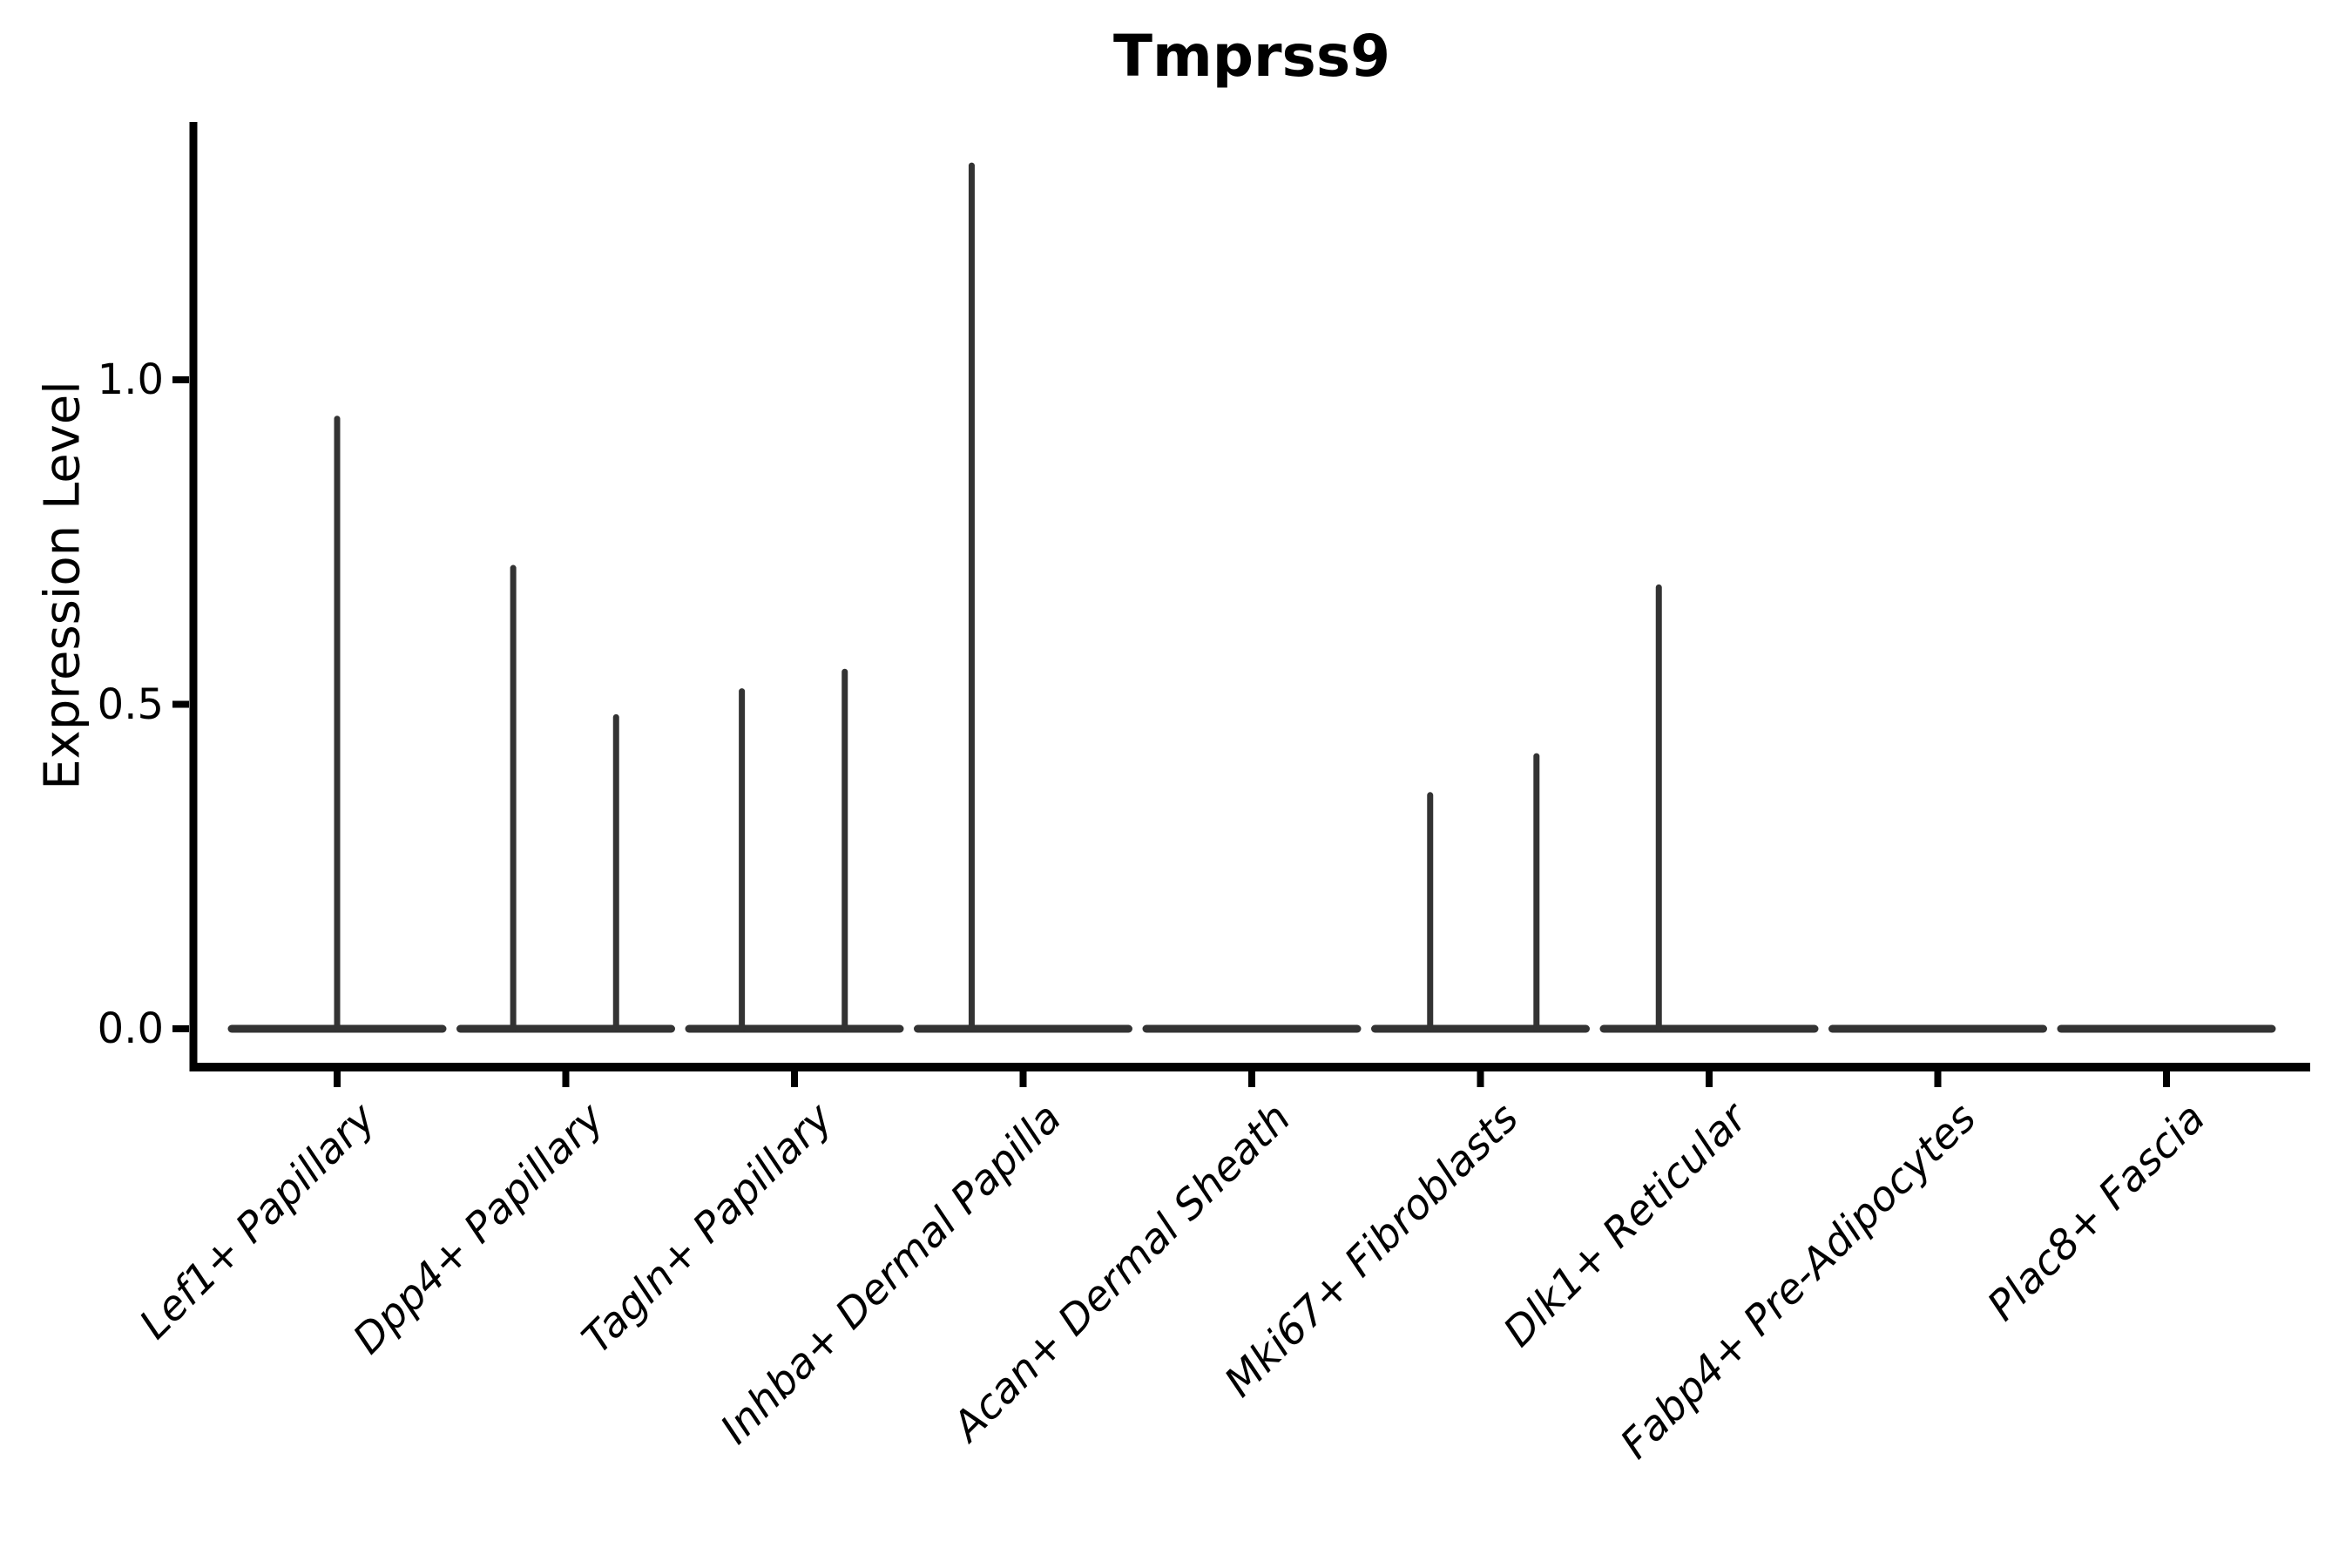 This screenshot has width=2352, height=1568. What do you see at coordinates (130, 379) in the screenshot?
I see `y-tick-label: 1.0` at bounding box center [130, 379].